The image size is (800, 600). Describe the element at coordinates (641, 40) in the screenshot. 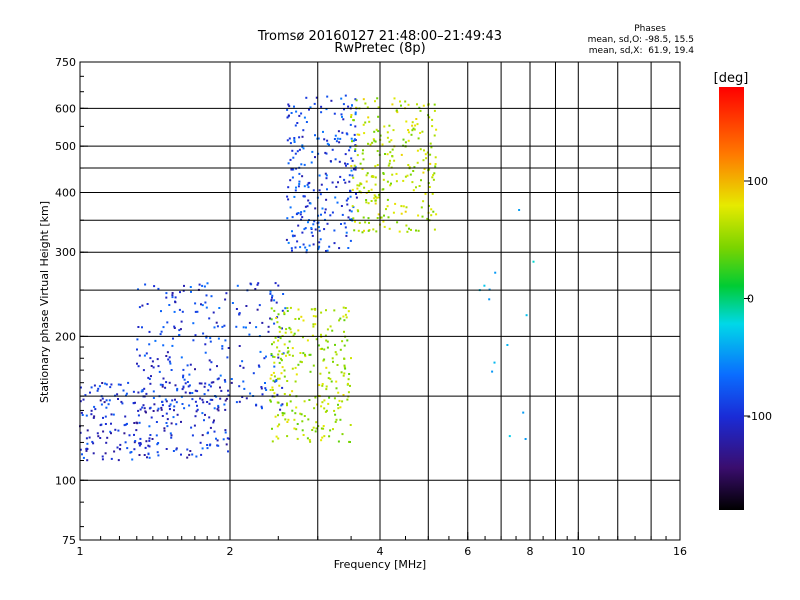

I see `stats-o-mode: mean, sd,O: -98.5, 15.5` at that location.